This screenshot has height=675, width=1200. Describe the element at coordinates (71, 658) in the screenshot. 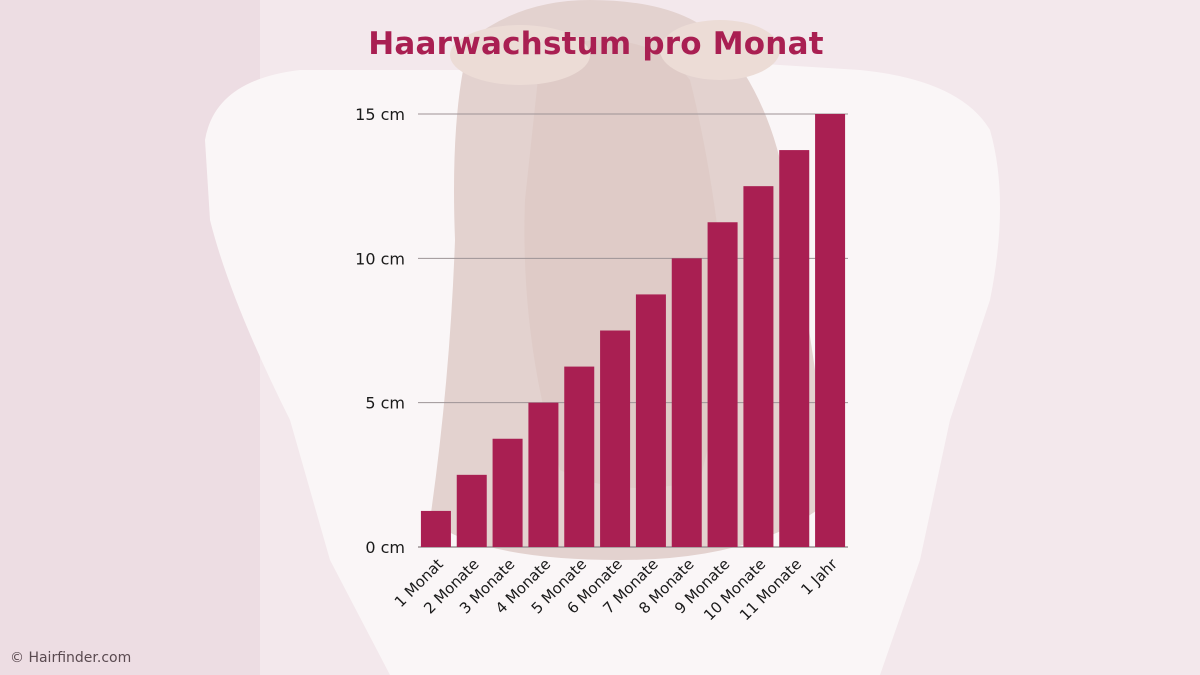

I see `copyright-text: © Hairfinder.com` at that location.